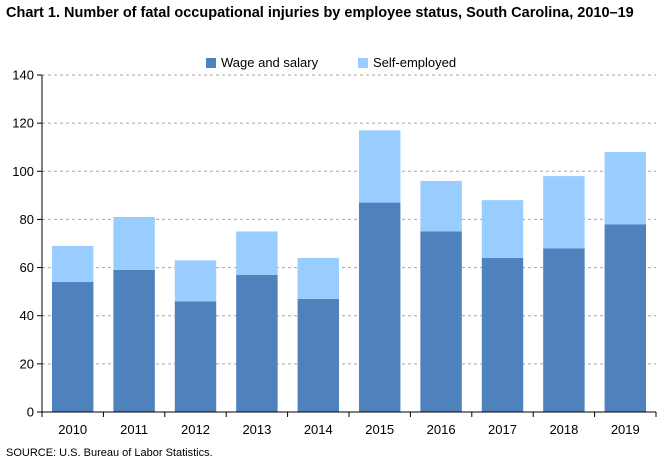  Describe the element at coordinates (27, 315) in the screenshot. I see `y-tick-label: 40` at that location.